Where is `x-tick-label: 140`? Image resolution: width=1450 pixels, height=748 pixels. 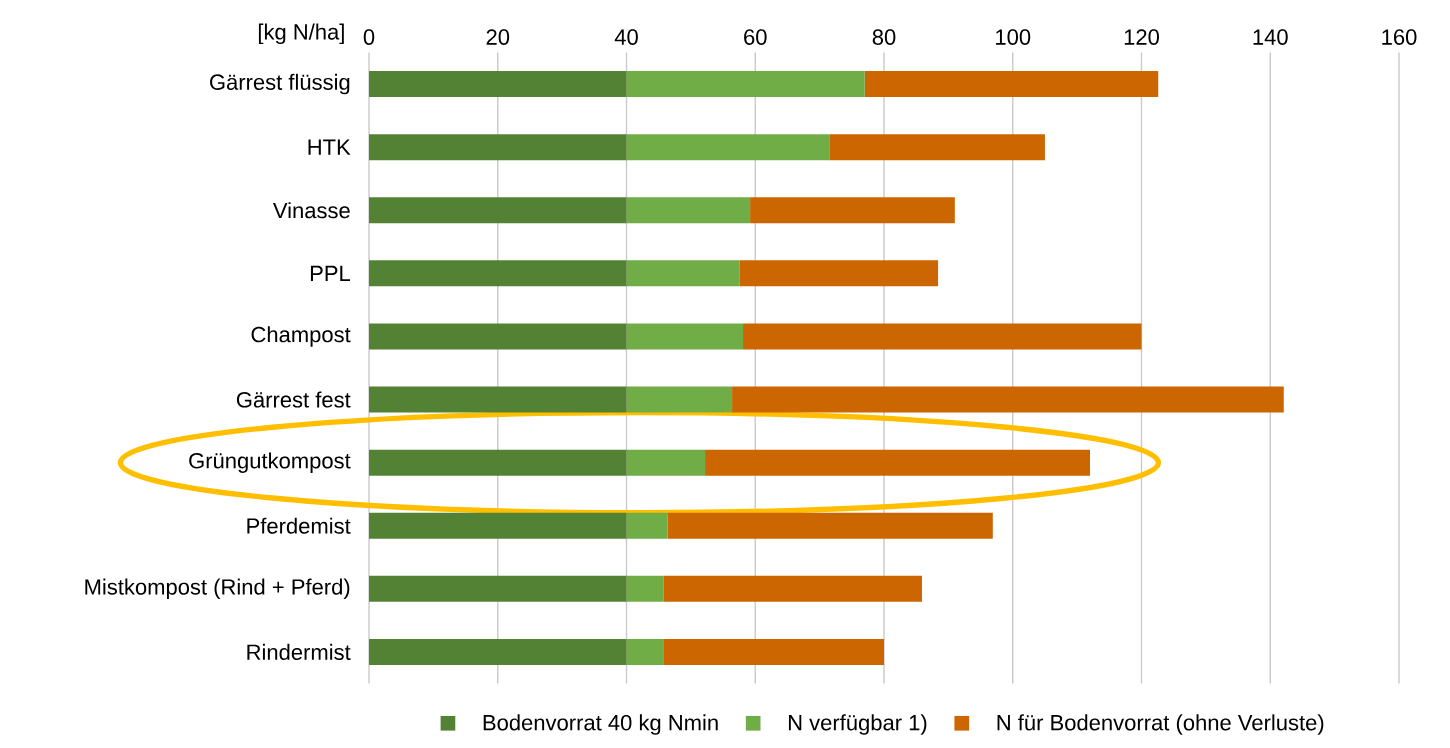 x-tick-label: 140 is located at coordinates (1270, 37).